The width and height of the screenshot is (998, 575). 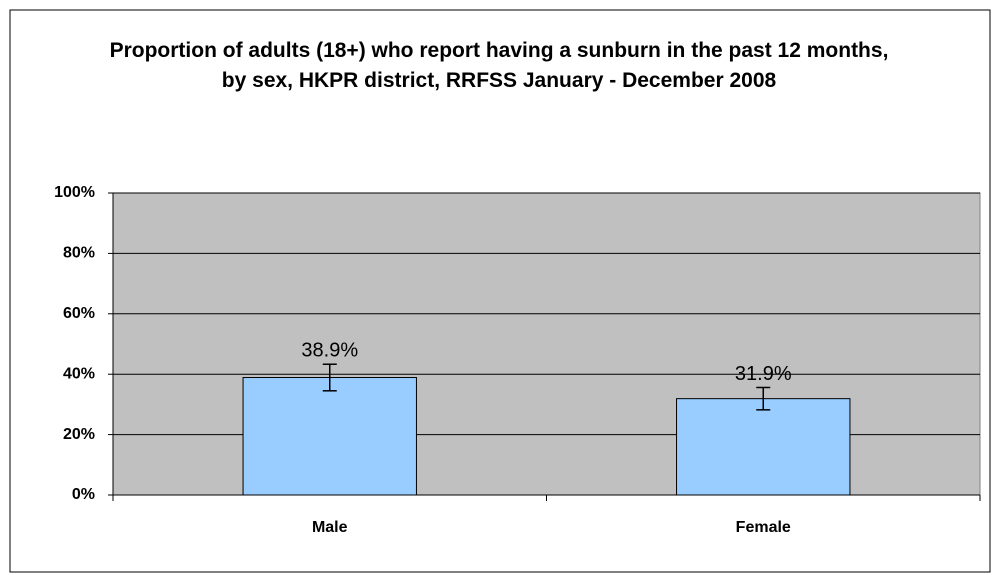 What do you see at coordinates (79, 313) in the screenshot?
I see `y-tick-label: 60%` at bounding box center [79, 313].